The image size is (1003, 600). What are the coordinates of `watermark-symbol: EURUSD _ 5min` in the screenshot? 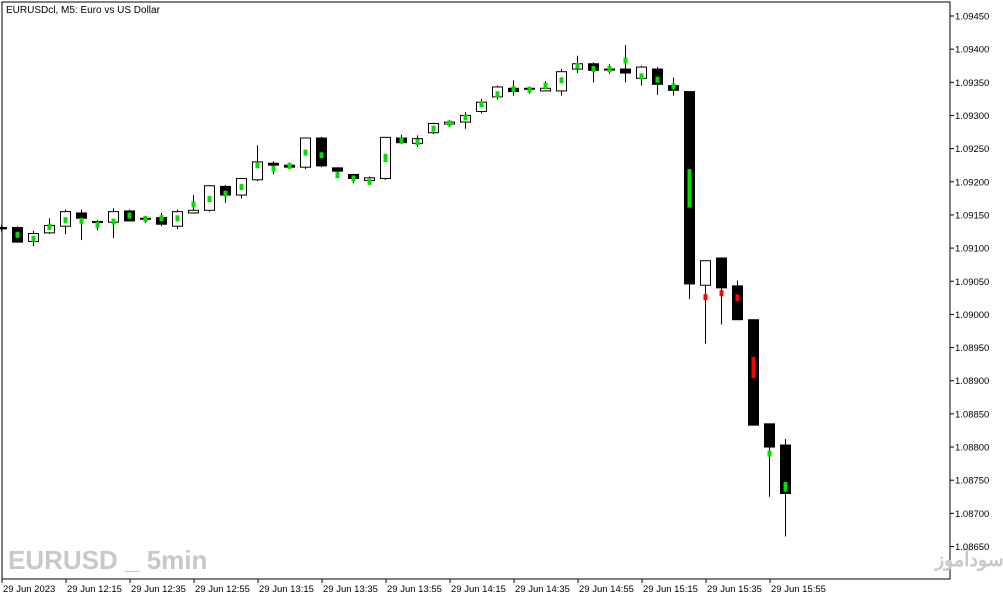 It's located at (107, 560).